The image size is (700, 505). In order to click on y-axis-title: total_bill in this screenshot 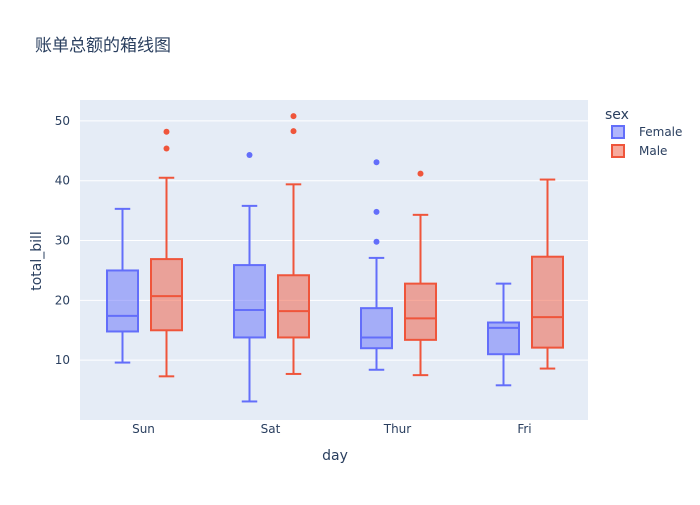, I will do `click(37, 261)`.